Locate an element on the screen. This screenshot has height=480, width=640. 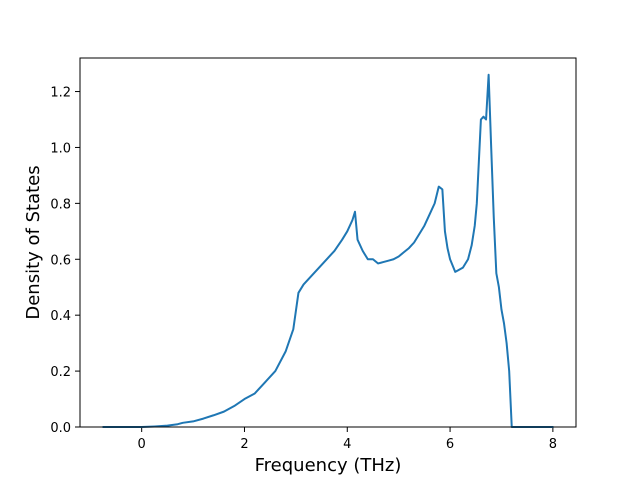
y-tick-label: 0.8 is located at coordinates (60, 204).